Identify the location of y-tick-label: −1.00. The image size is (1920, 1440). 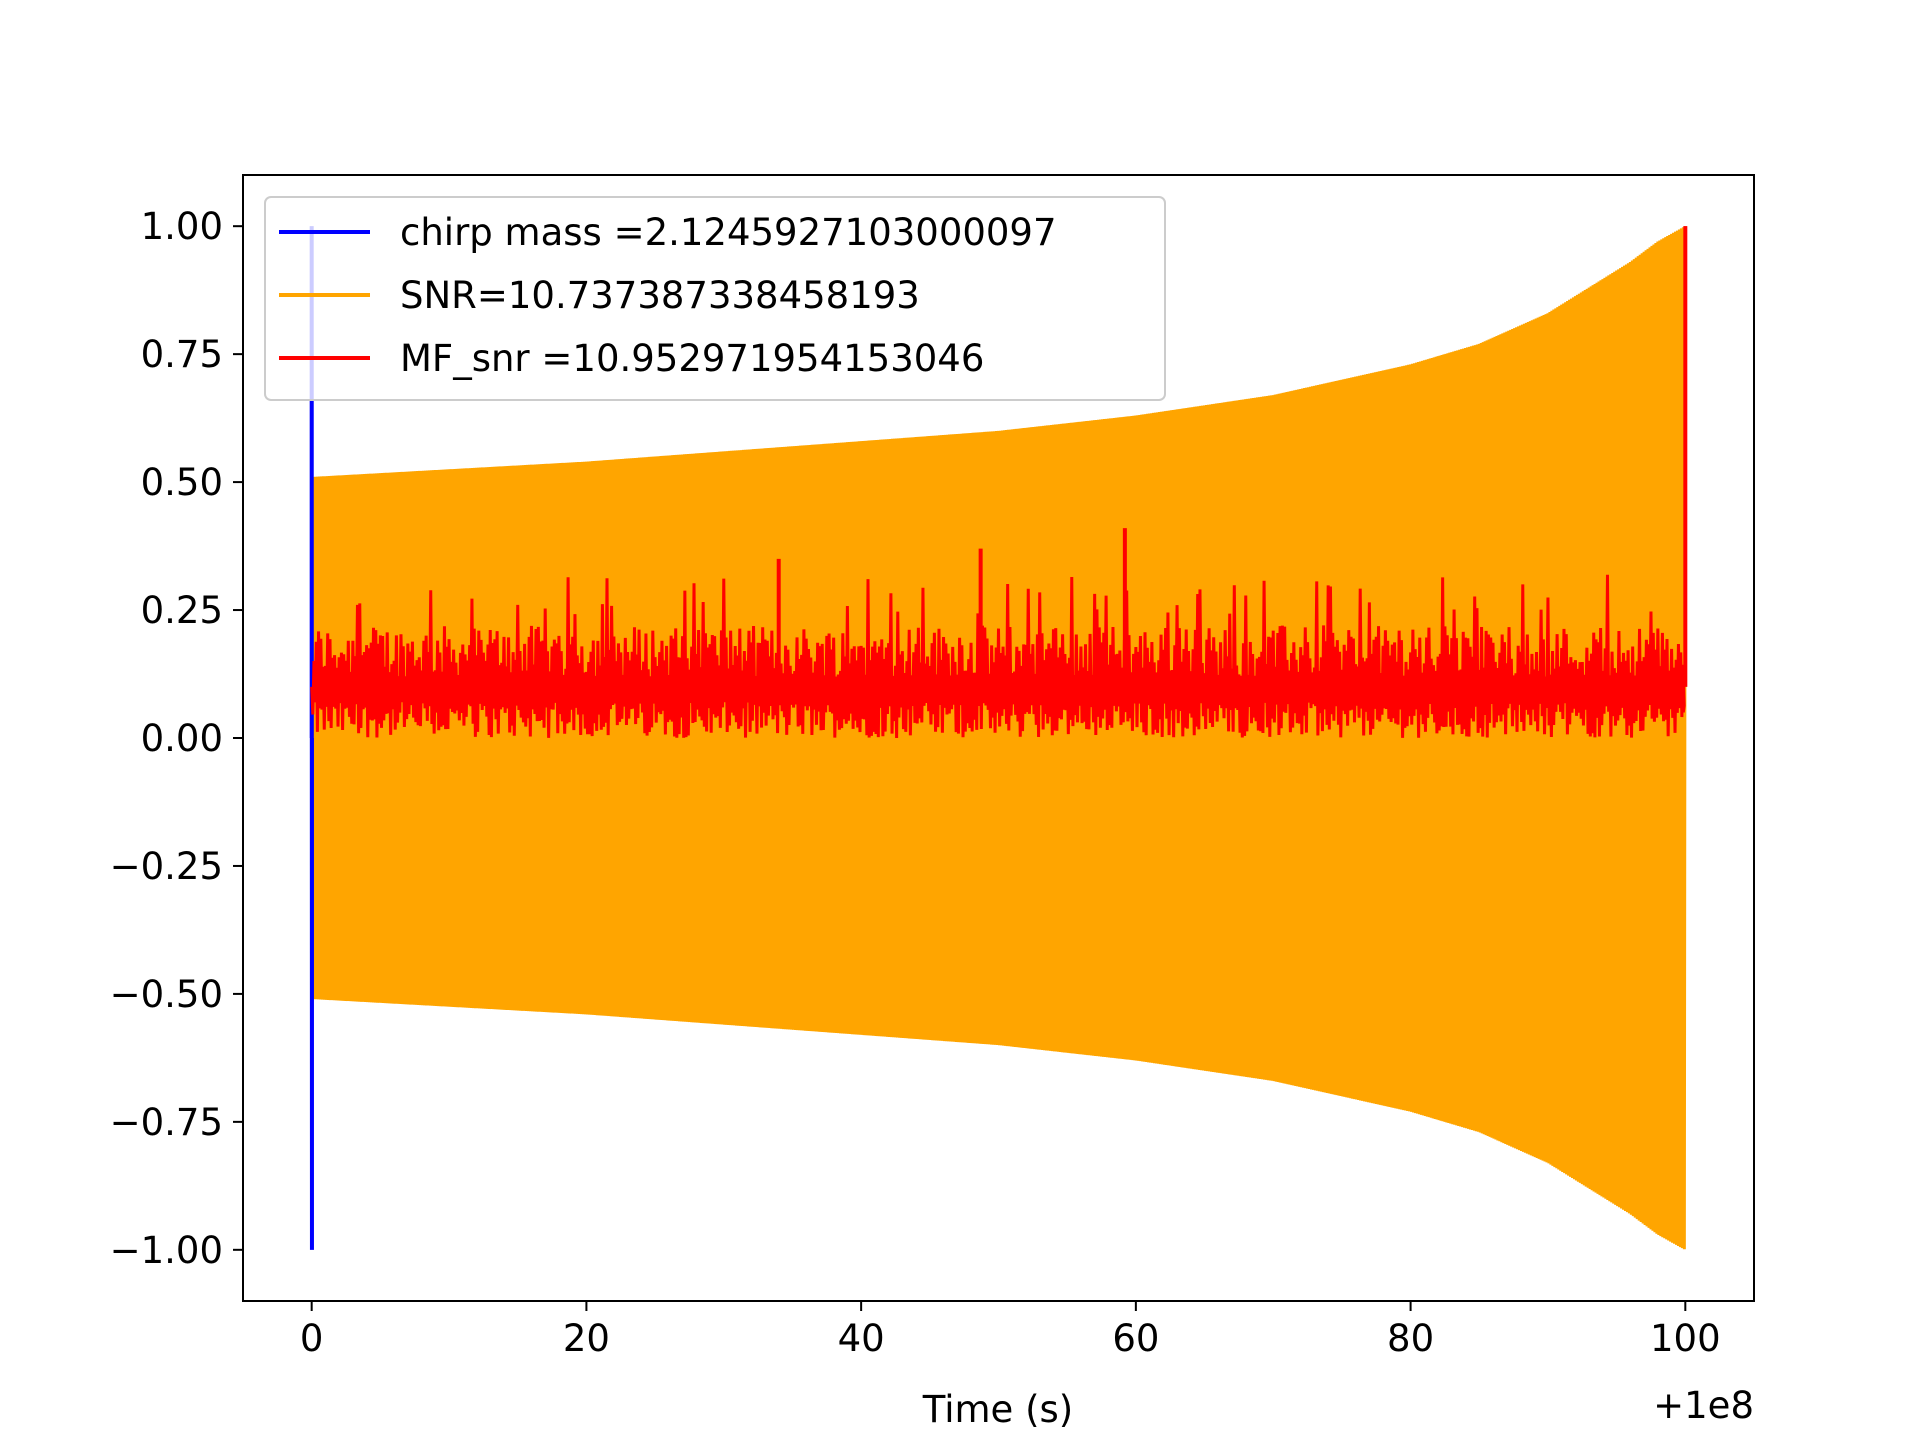
(166, 1250).